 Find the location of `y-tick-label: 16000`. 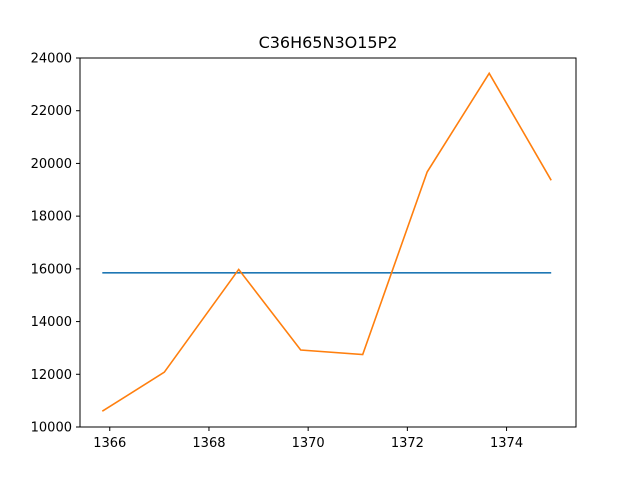

y-tick-label: 16000 is located at coordinates (51, 269).